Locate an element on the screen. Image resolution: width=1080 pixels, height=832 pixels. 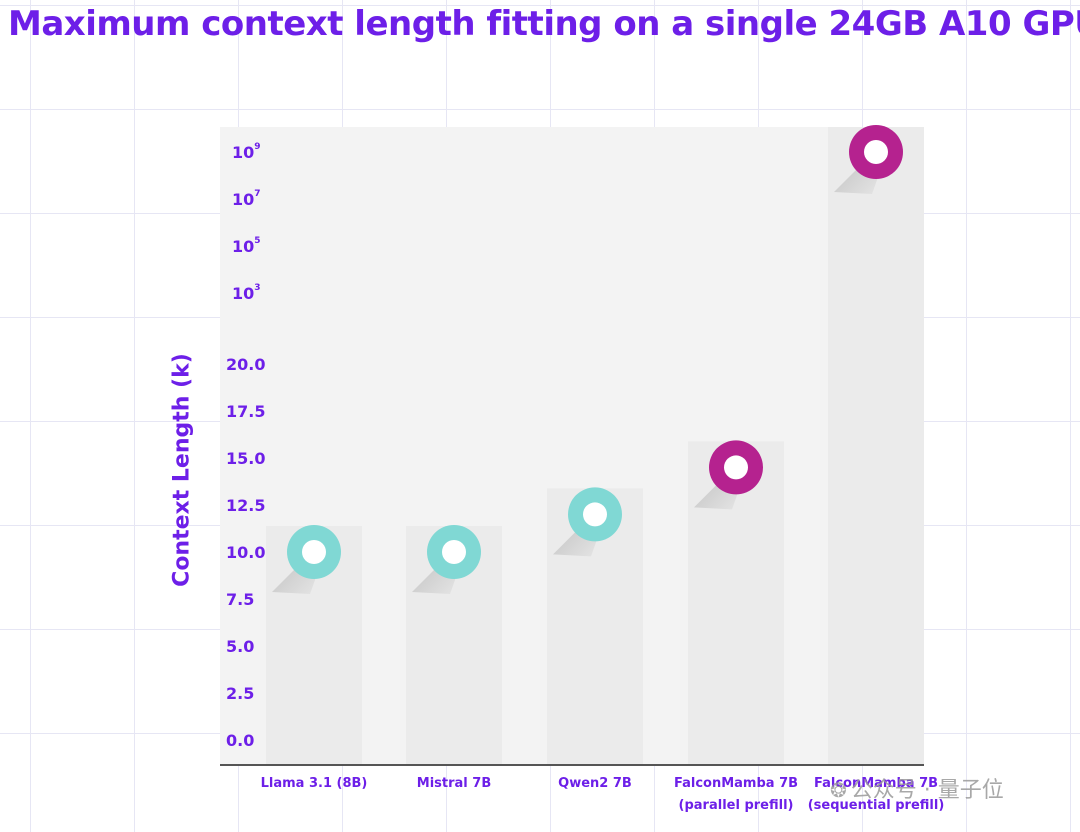
y-tick-label: 15.0 is located at coordinates (245, 458).